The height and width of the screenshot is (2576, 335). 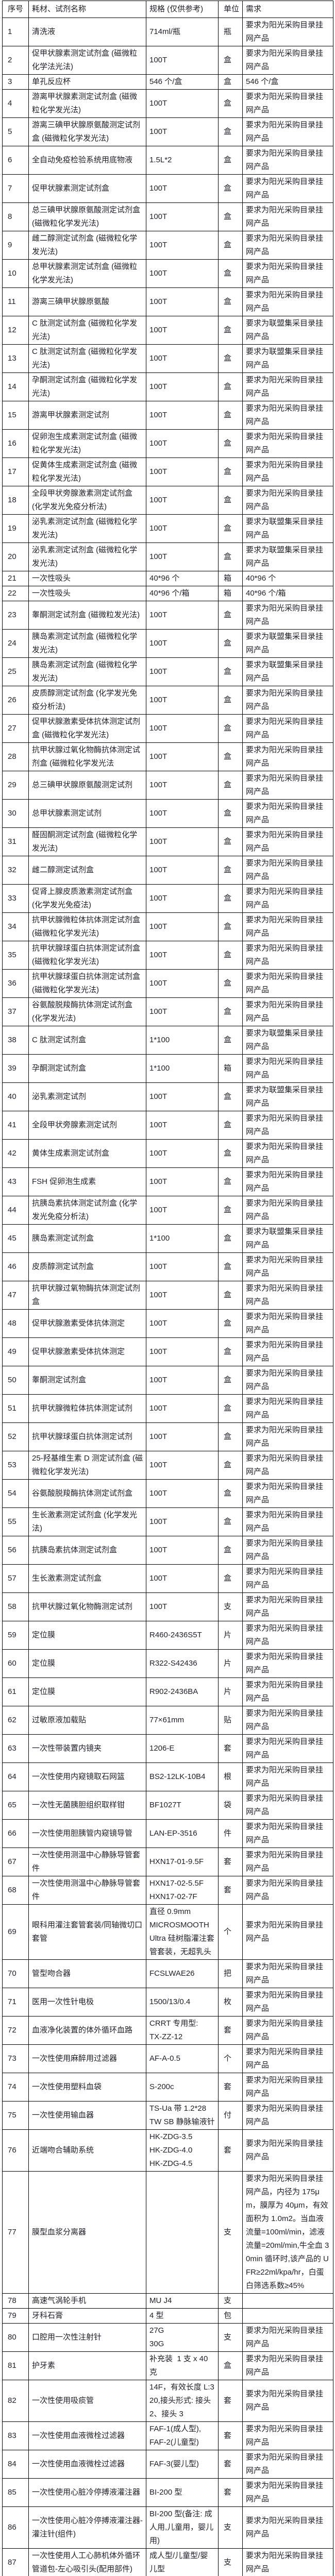 What do you see at coordinates (182, 2527) in the screenshot?
I see `cell-spec: BI-200 型(备注: 成人用,儿童用，婴儿用)` at bounding box center [182, 2527].